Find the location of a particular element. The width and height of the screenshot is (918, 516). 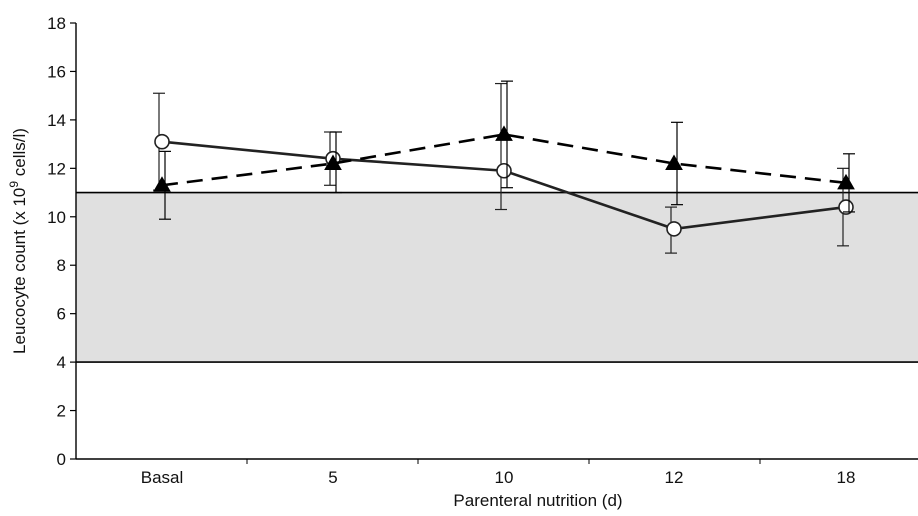

y-tick-label: 6 is located at coordinates (61, 314).